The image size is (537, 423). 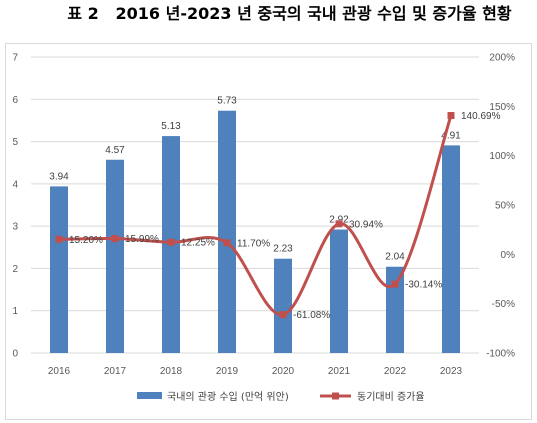 What do you see at coordinates (502, 156) in the screenshot?
I see `y2-tick-label: 100%` at bounding box center [502, 156].